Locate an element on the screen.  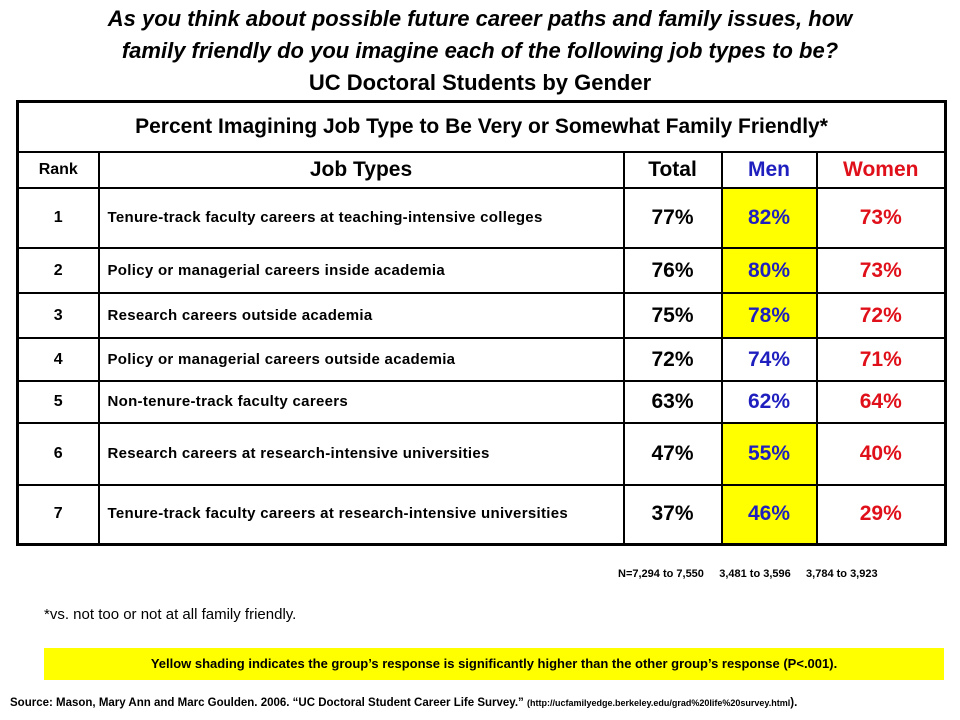
job-cell: Non-tenure-track faculty careers is located at coordinates (361, 402).